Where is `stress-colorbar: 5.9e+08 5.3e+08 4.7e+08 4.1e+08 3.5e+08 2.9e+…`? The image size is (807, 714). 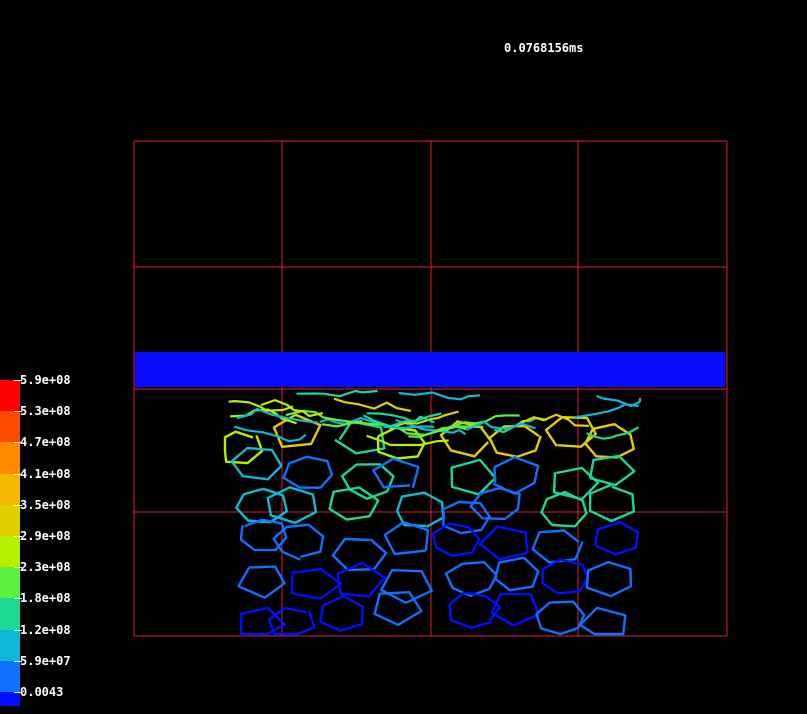 stress-colorbar: 5.9e+08 5.3e+08 4.7e+08 4.1e+08 3.5e+08 2.9e+… is located at coordinates (45, 539).